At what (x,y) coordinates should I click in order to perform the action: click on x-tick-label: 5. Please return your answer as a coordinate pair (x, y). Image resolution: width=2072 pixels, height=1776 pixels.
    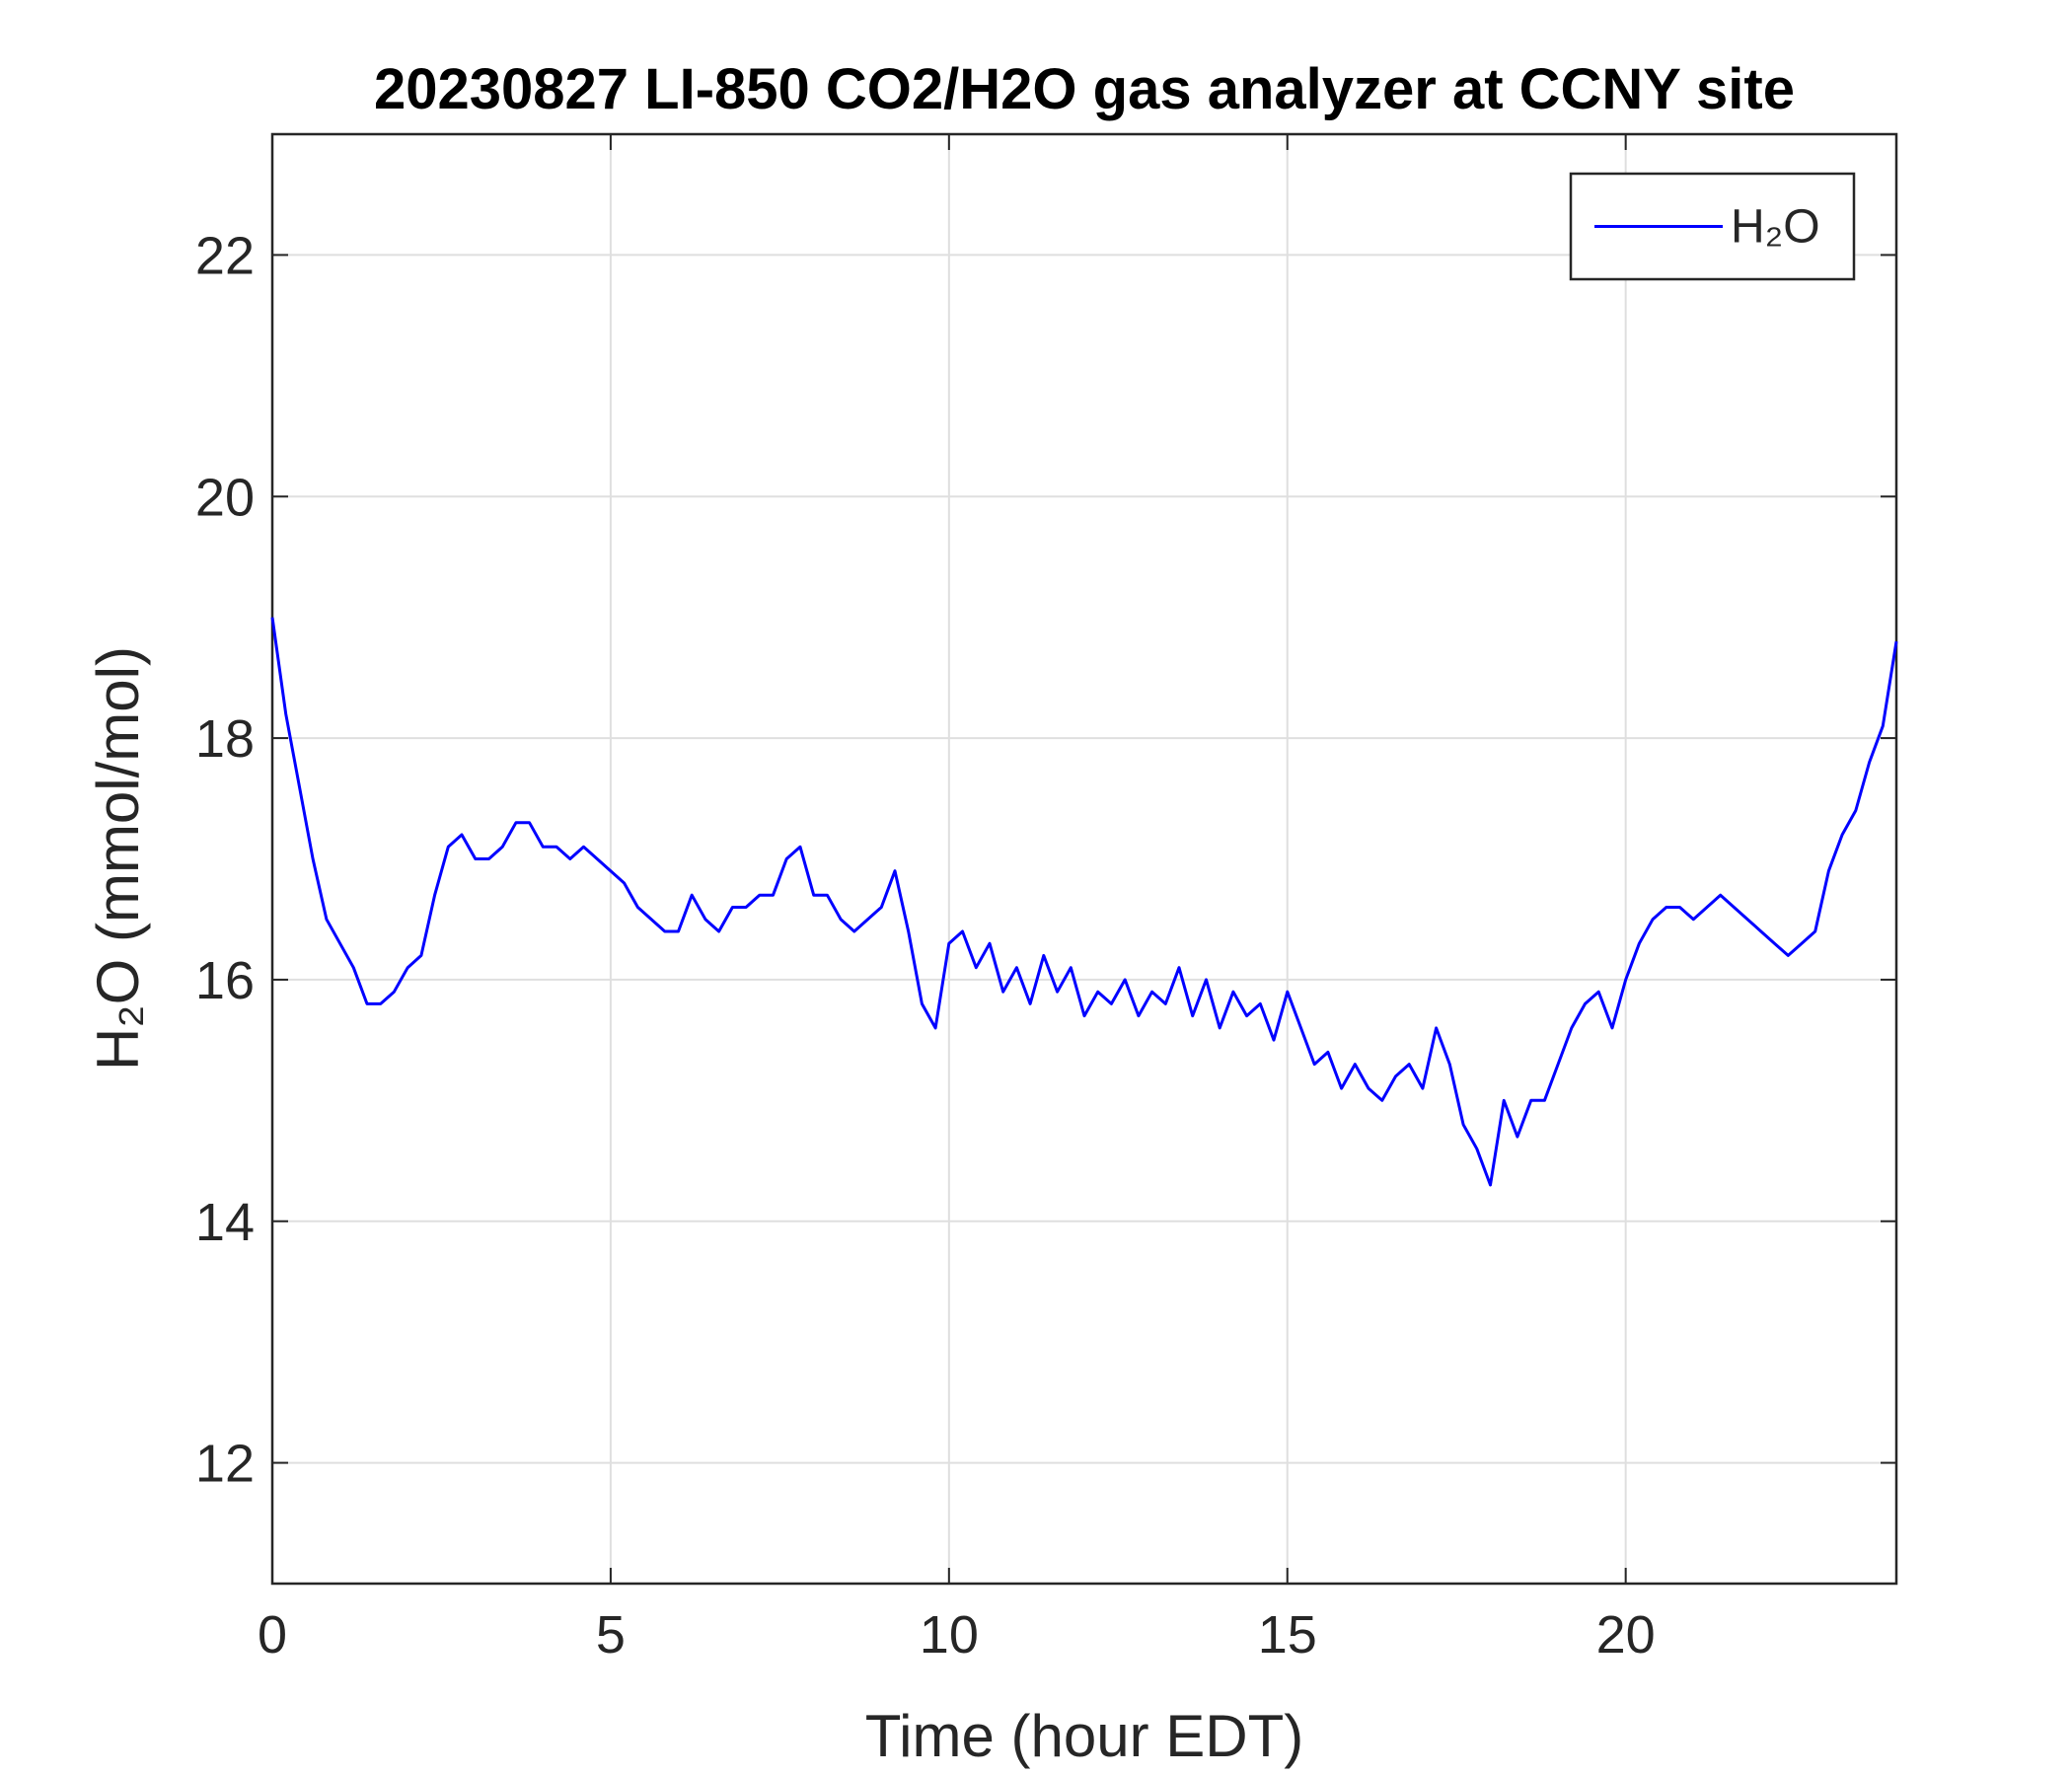
    Looking at the image, I should click on (611, 1635).